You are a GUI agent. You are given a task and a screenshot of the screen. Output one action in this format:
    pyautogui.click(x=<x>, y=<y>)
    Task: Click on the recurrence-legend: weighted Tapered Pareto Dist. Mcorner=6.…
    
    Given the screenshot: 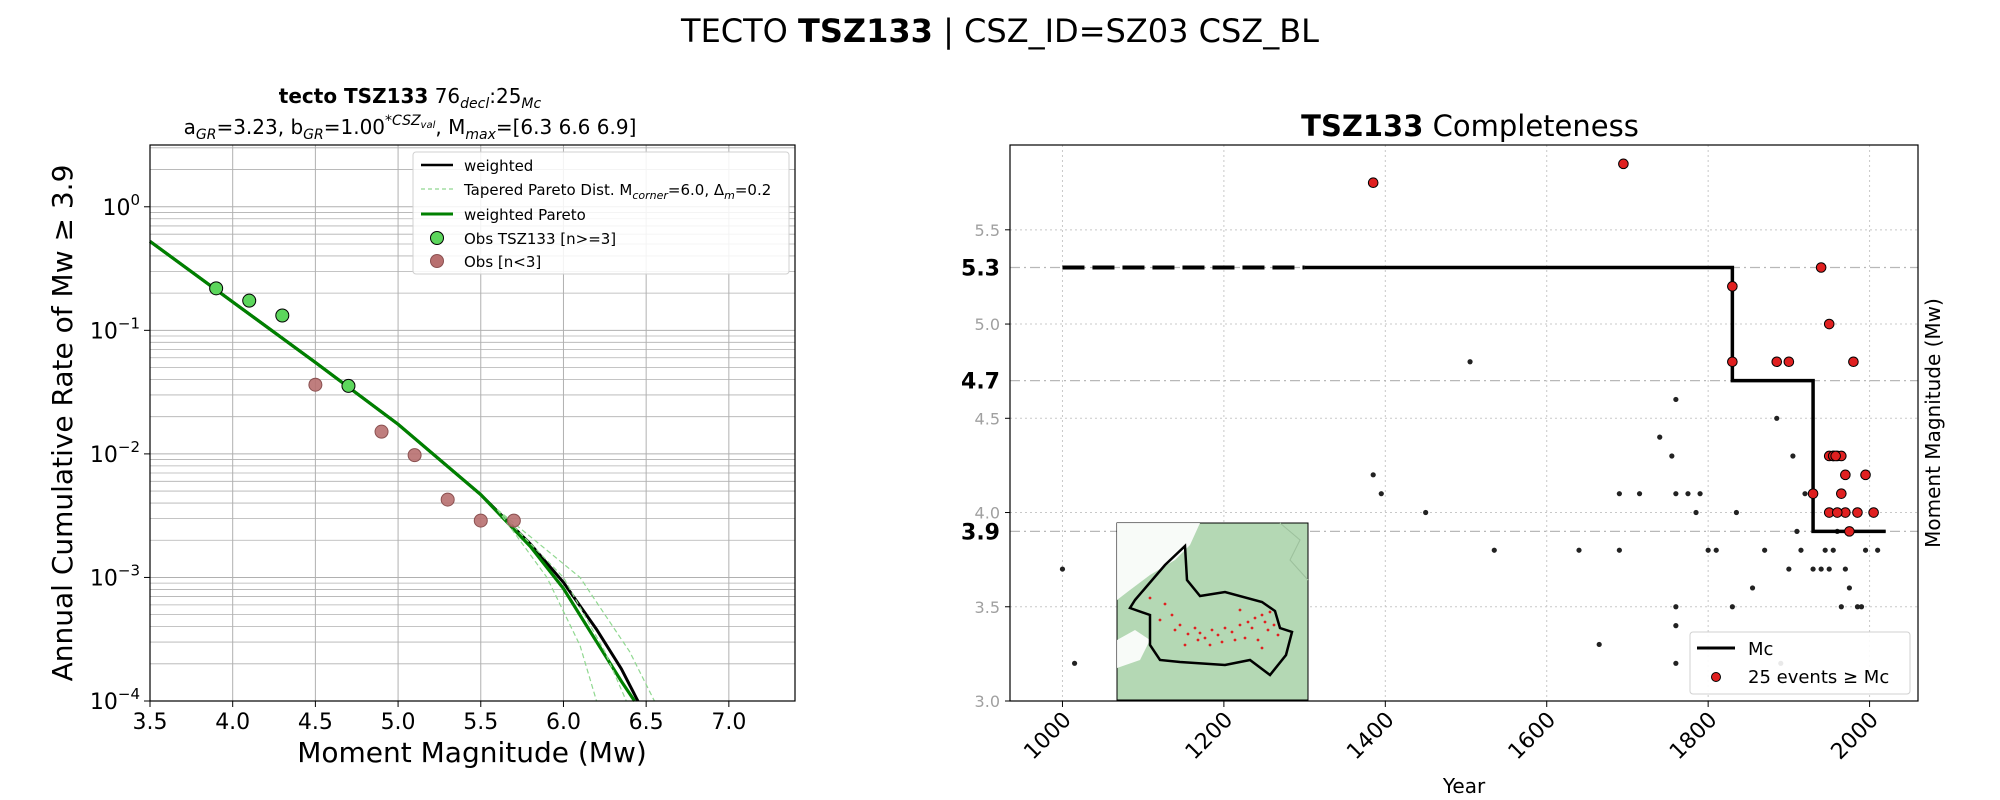 What is the action you would take?
    pyautogui.click(x=601, y=213)
    